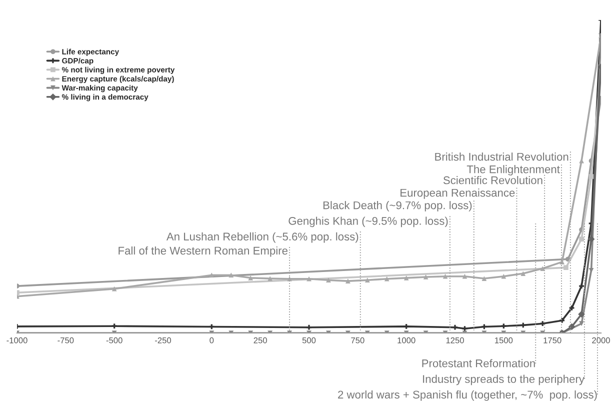 Image resolution: width=611 pixels, height=401 pixels. I want to click on x-tick-label: -250, so click(163, 340).